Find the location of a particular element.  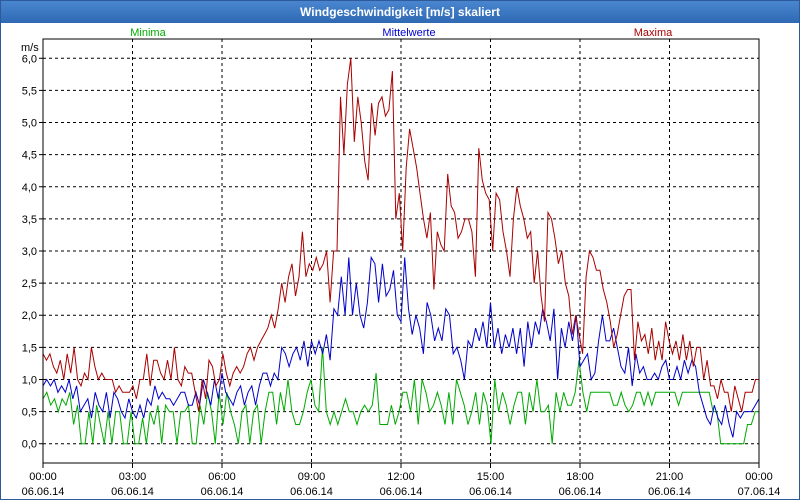

x-tick-time: 12:00 is located at coordinates (401, 477).